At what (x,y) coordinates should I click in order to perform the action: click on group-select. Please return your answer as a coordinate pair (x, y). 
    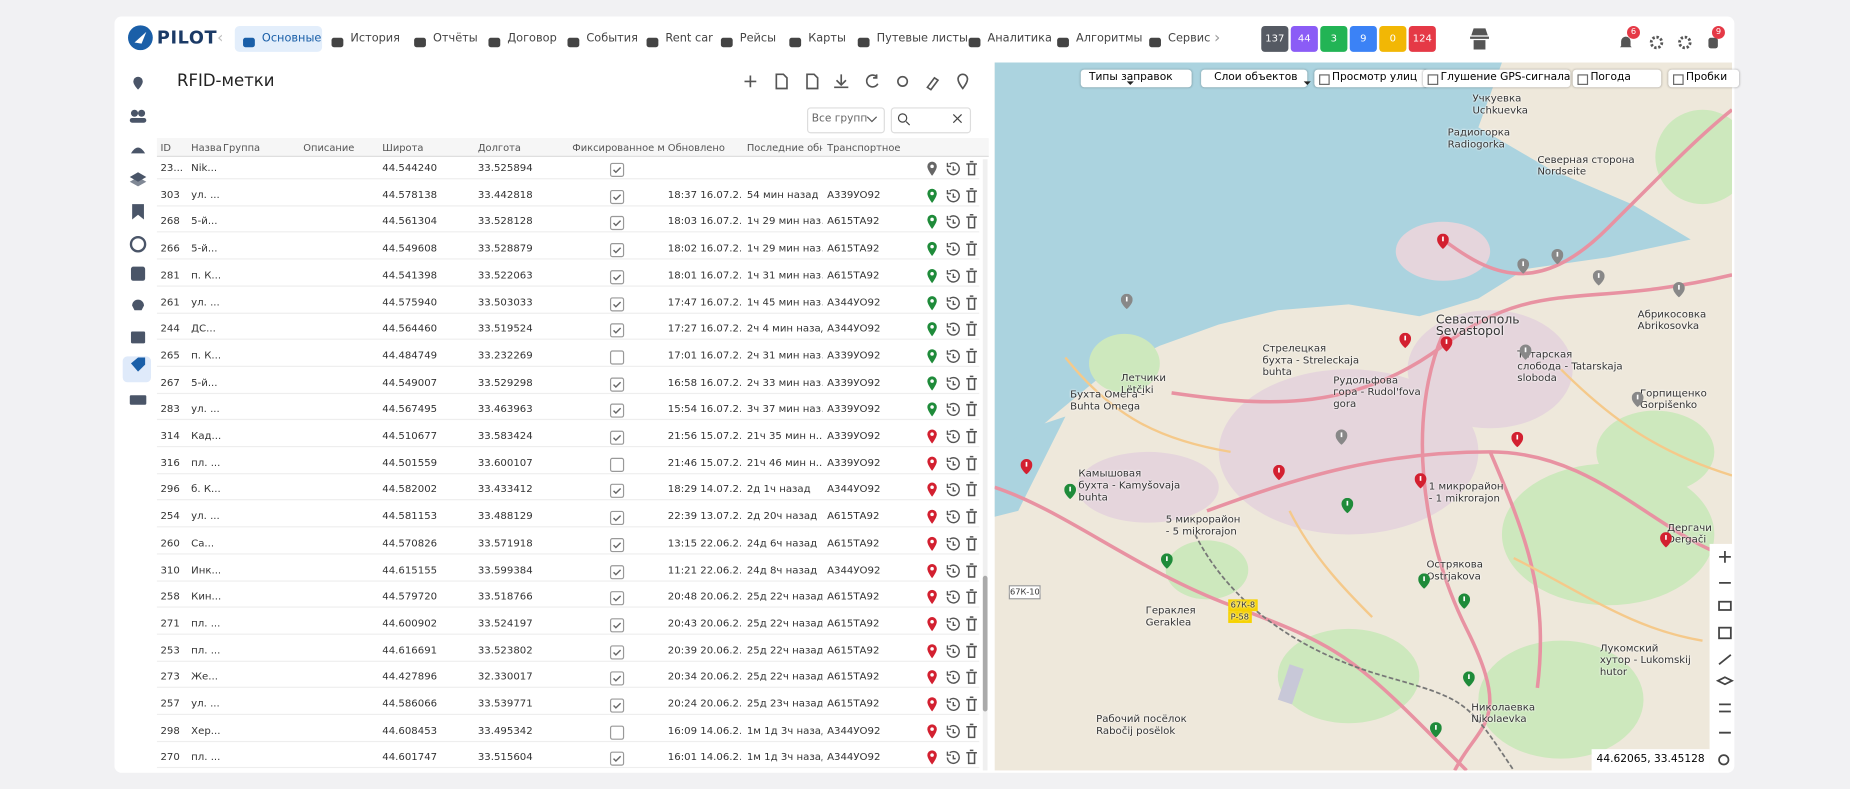
    Looking at the image, I should click on (846, 120).